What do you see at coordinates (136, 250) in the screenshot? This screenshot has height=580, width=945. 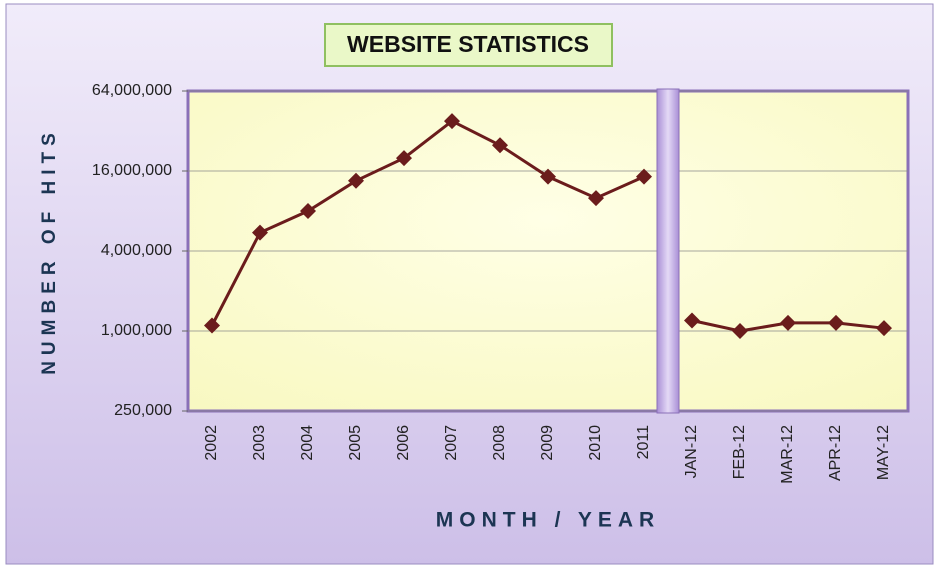 I see `y-tick-label: 4,000,000` at bounding box center [136, 250].